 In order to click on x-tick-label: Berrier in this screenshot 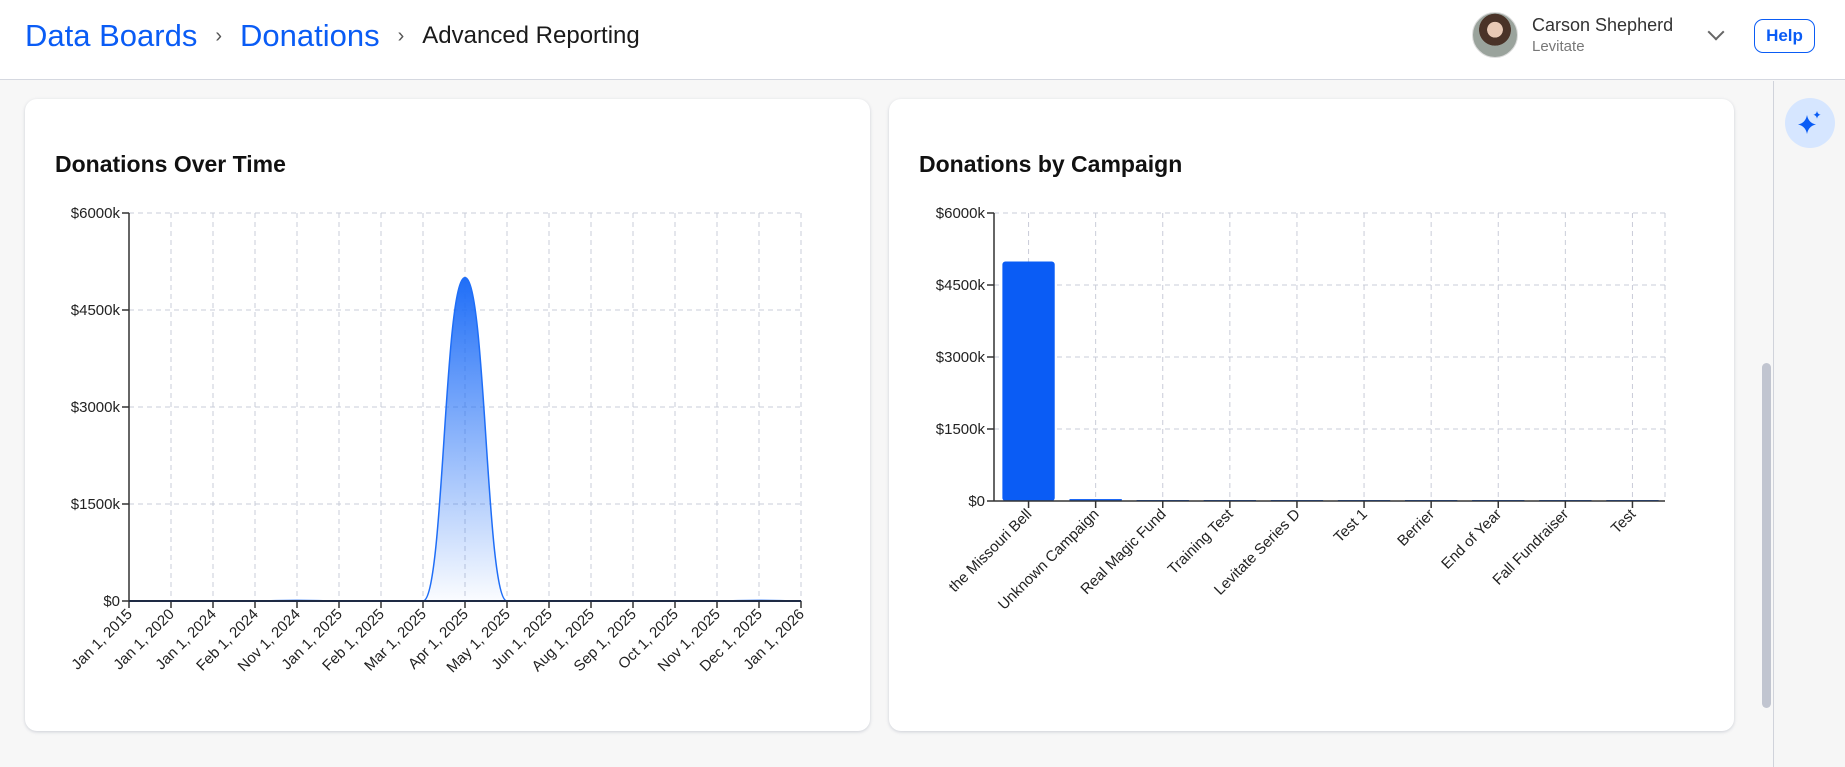, I will do `click(1416, 528)`.